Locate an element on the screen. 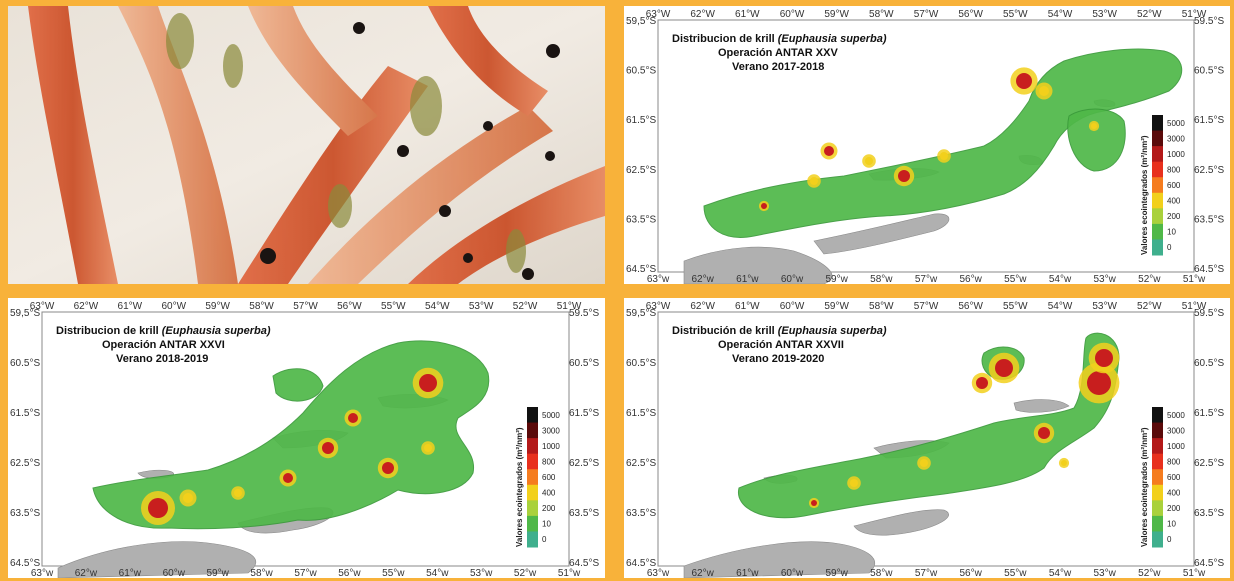  legend-value: 3000 is located at coordinates (1176, 430).